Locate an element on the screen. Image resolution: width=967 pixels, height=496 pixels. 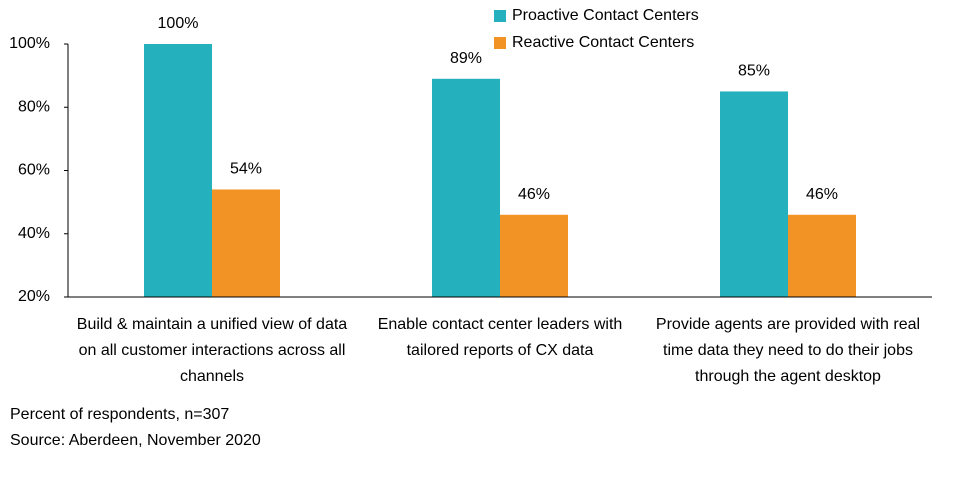
y-tick-label: 80% is located at coordinates (34, 106).